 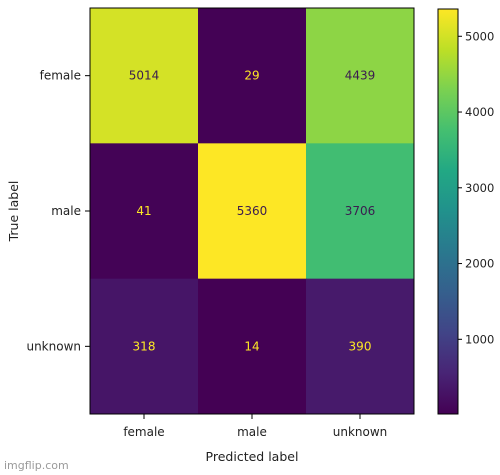 I want to click on colorbar-tick-label: 1000, so click(x=479, y=339).